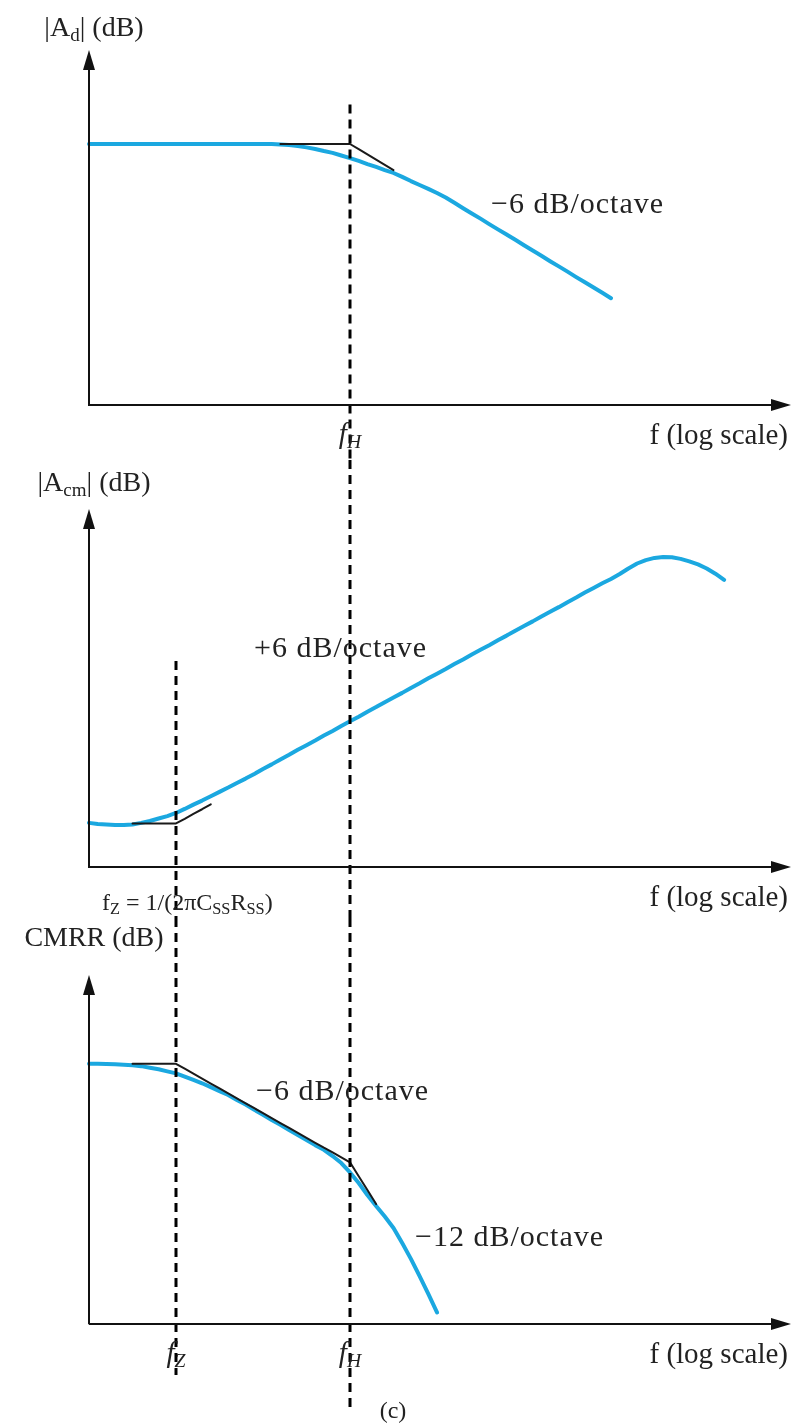 The height and width of the screenshot is (1428, 797). Describe the element at coordinates (176, 1353) in the screenshot. I see `x-tick-label: f$_{Z}$` at that location.